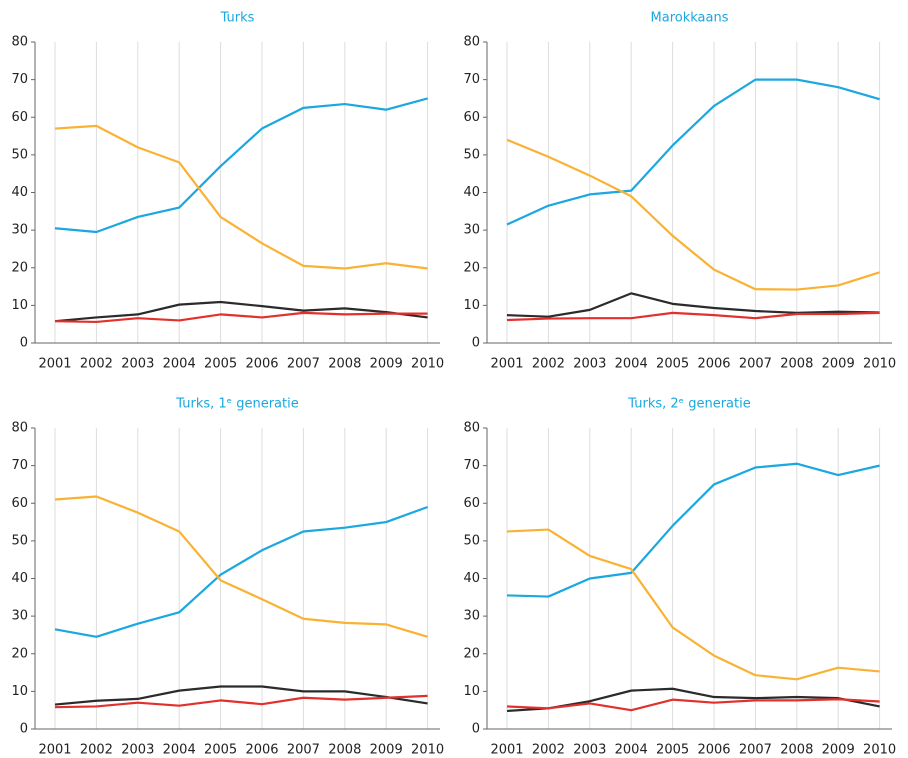 Image resolution: width=908 pixels, height=758 pixels. What do you see at coordinates (237, 18) in the screenshot?
I see `chart-title: Turks` at bounding box center [237, 18].